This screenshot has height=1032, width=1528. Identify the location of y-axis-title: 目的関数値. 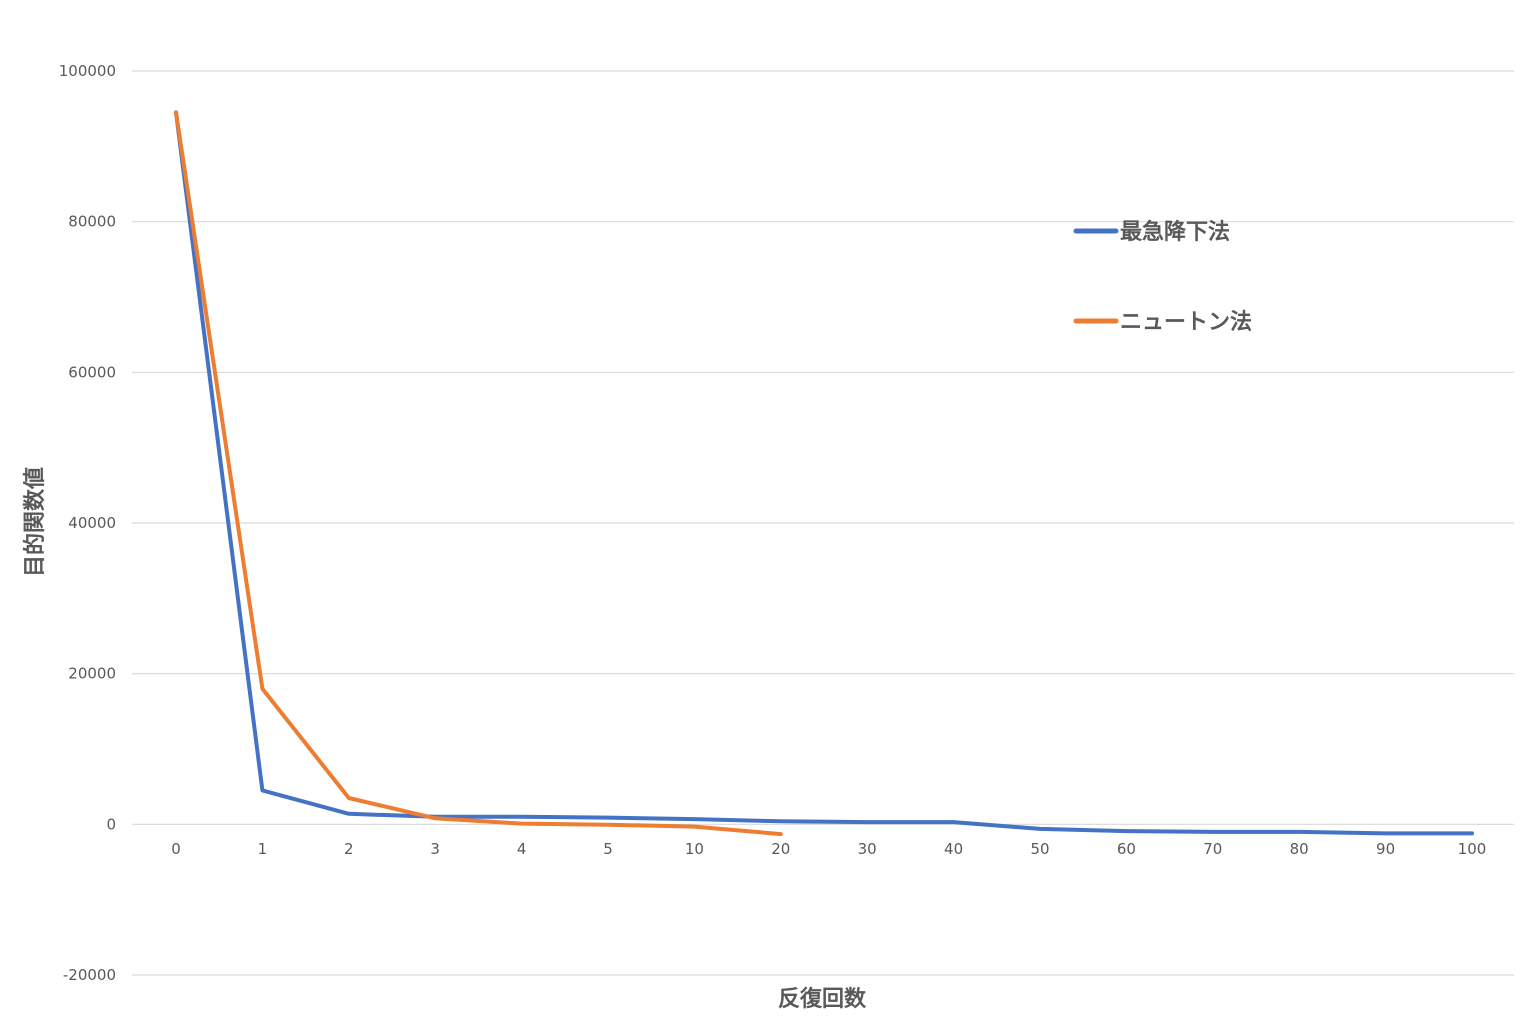
(35, 522).